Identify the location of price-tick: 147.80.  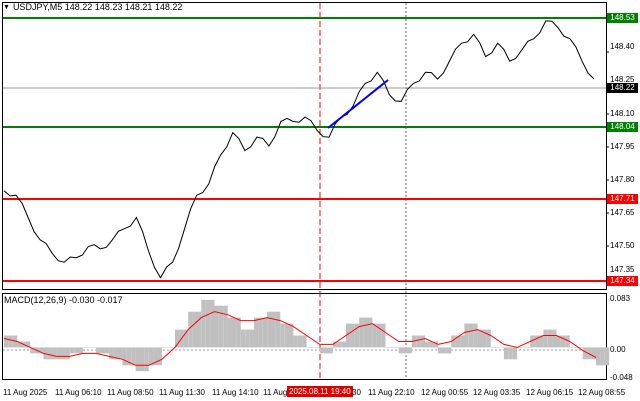
(622, 179).